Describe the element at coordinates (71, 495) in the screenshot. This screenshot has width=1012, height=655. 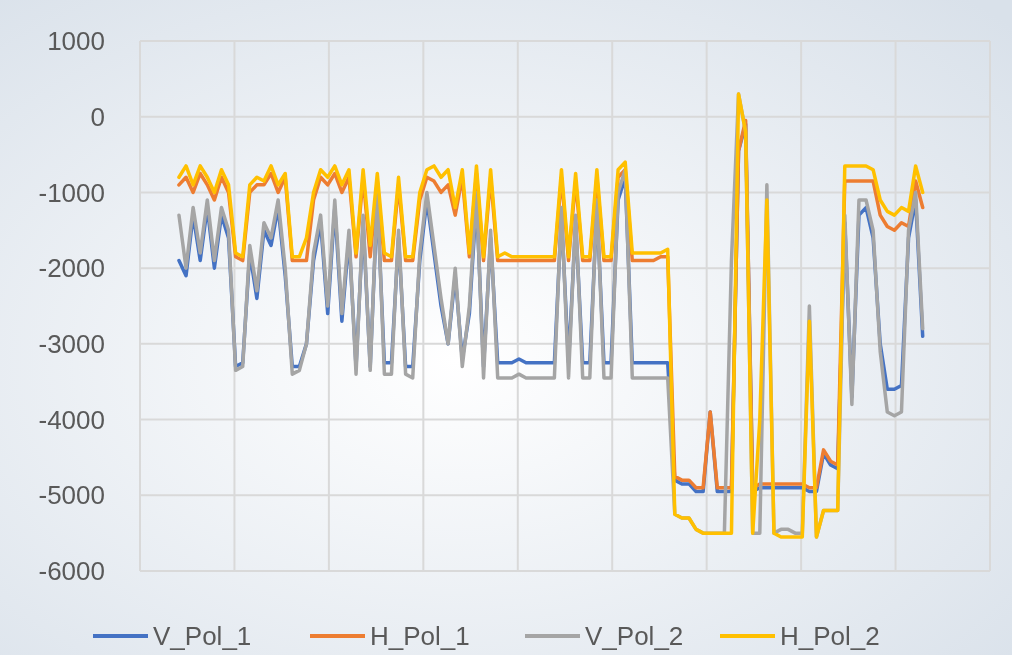
I see `y-tick-label: -5000` at that location.